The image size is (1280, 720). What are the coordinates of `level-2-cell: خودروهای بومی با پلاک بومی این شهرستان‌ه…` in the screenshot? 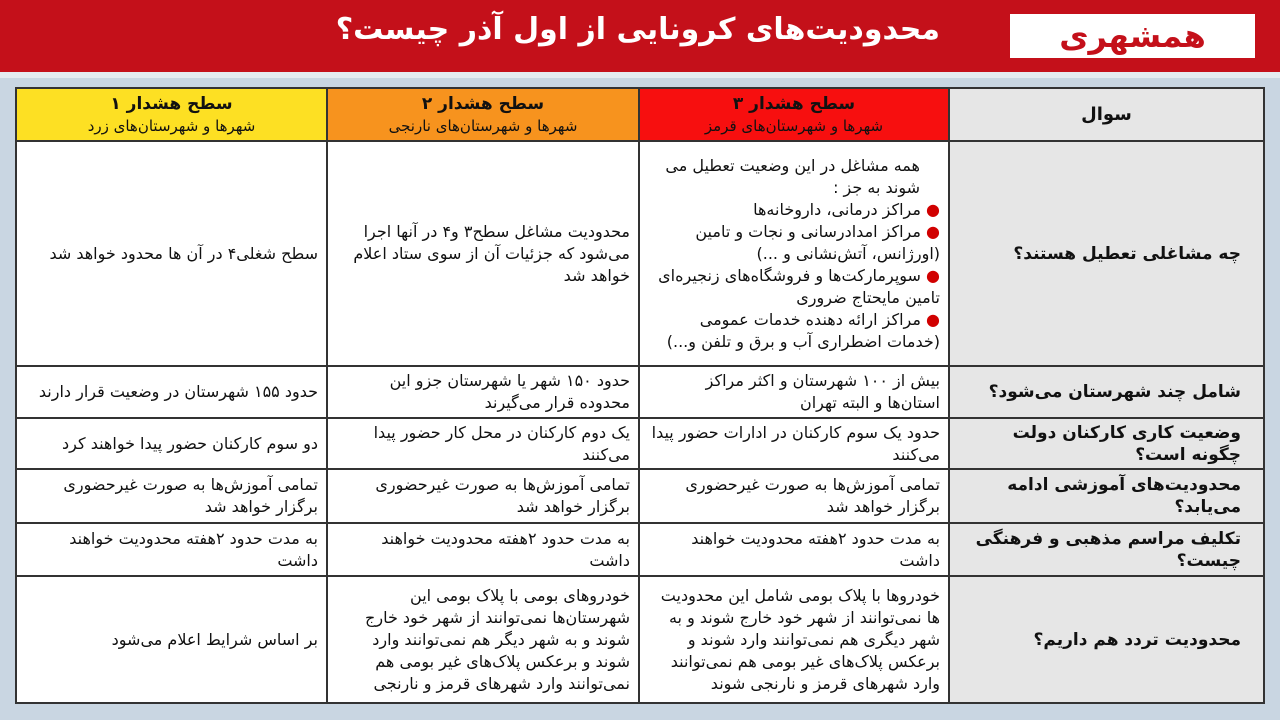 It's located at (483, 639).